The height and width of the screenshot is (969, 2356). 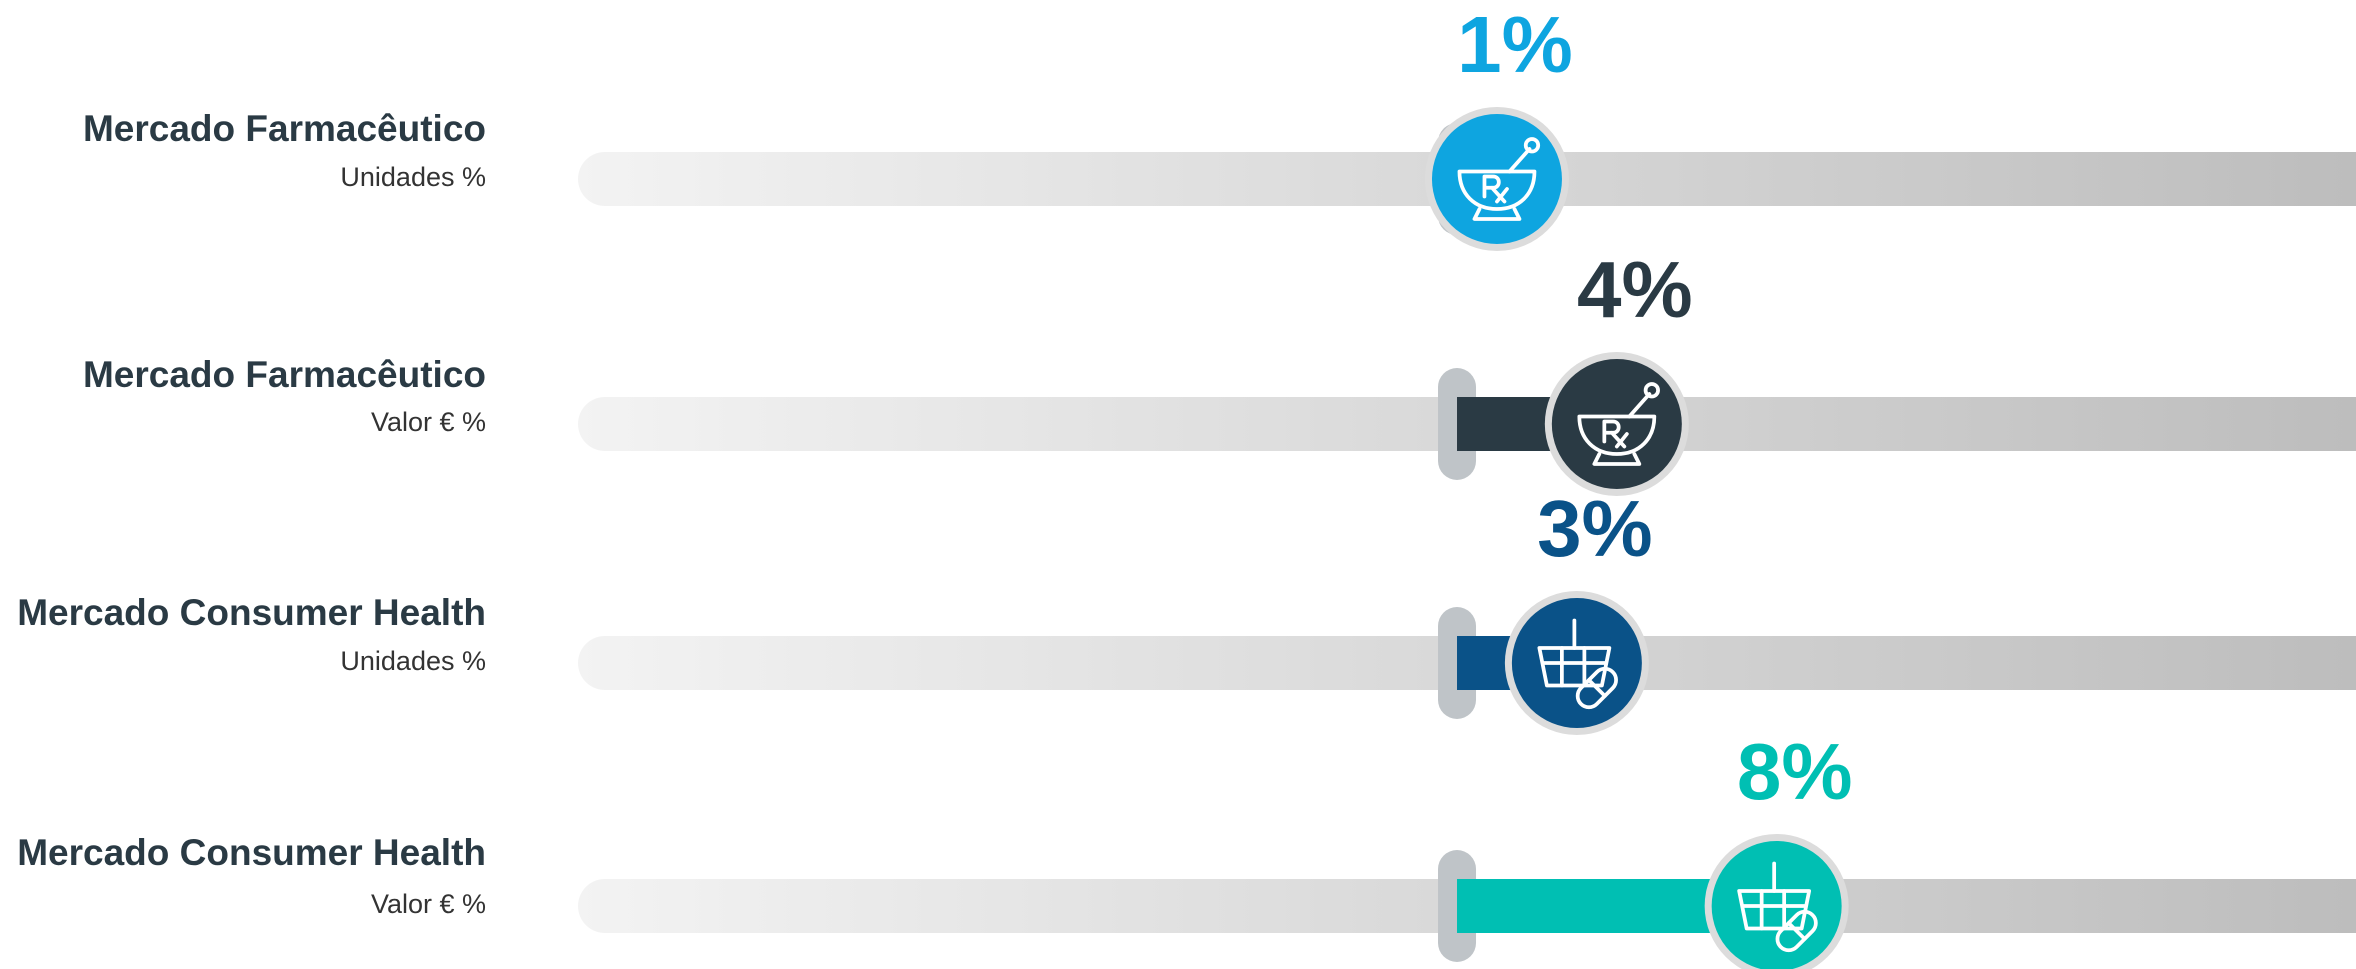 I want to click on value-label: 4%, so click(x=1635, y=289).